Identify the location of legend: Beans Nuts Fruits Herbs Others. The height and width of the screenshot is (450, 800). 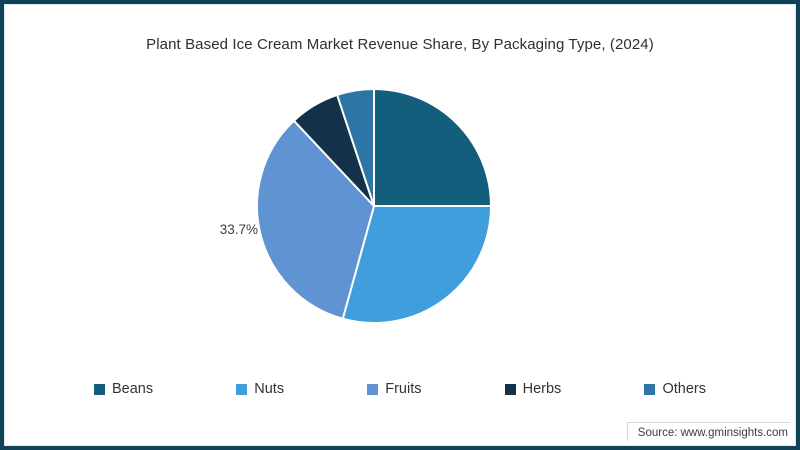
(400, 389).